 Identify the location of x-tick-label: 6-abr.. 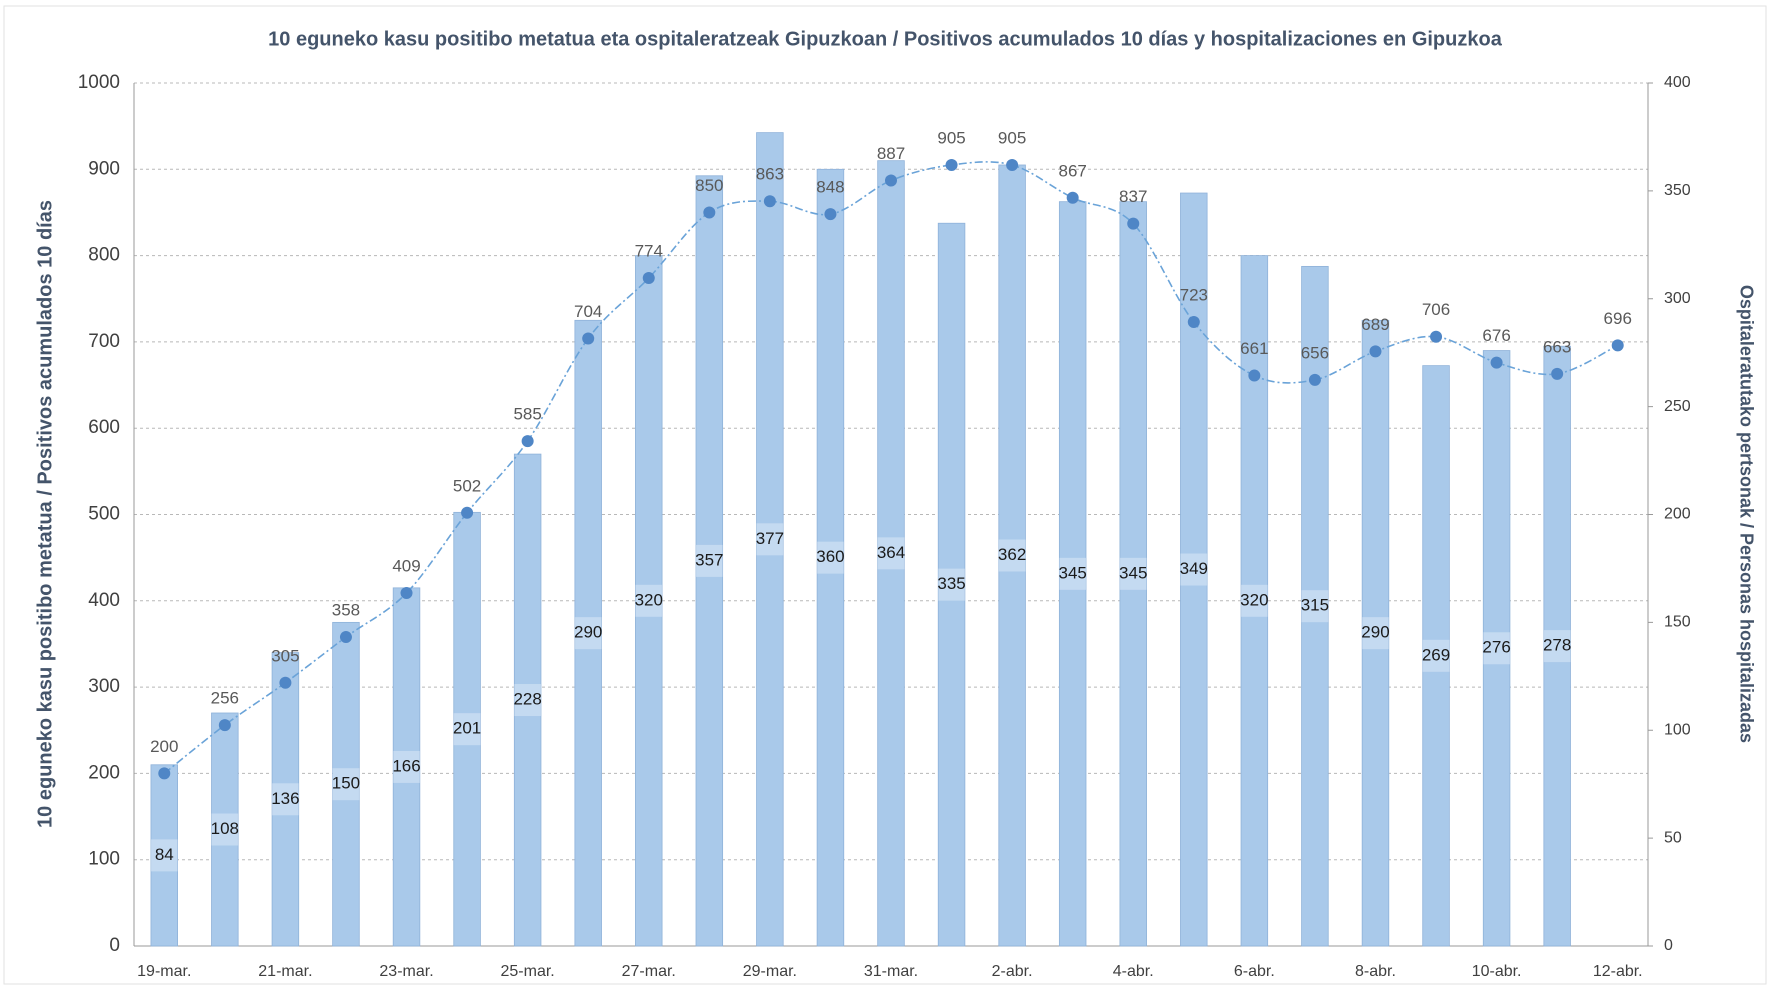
(1254, 971).